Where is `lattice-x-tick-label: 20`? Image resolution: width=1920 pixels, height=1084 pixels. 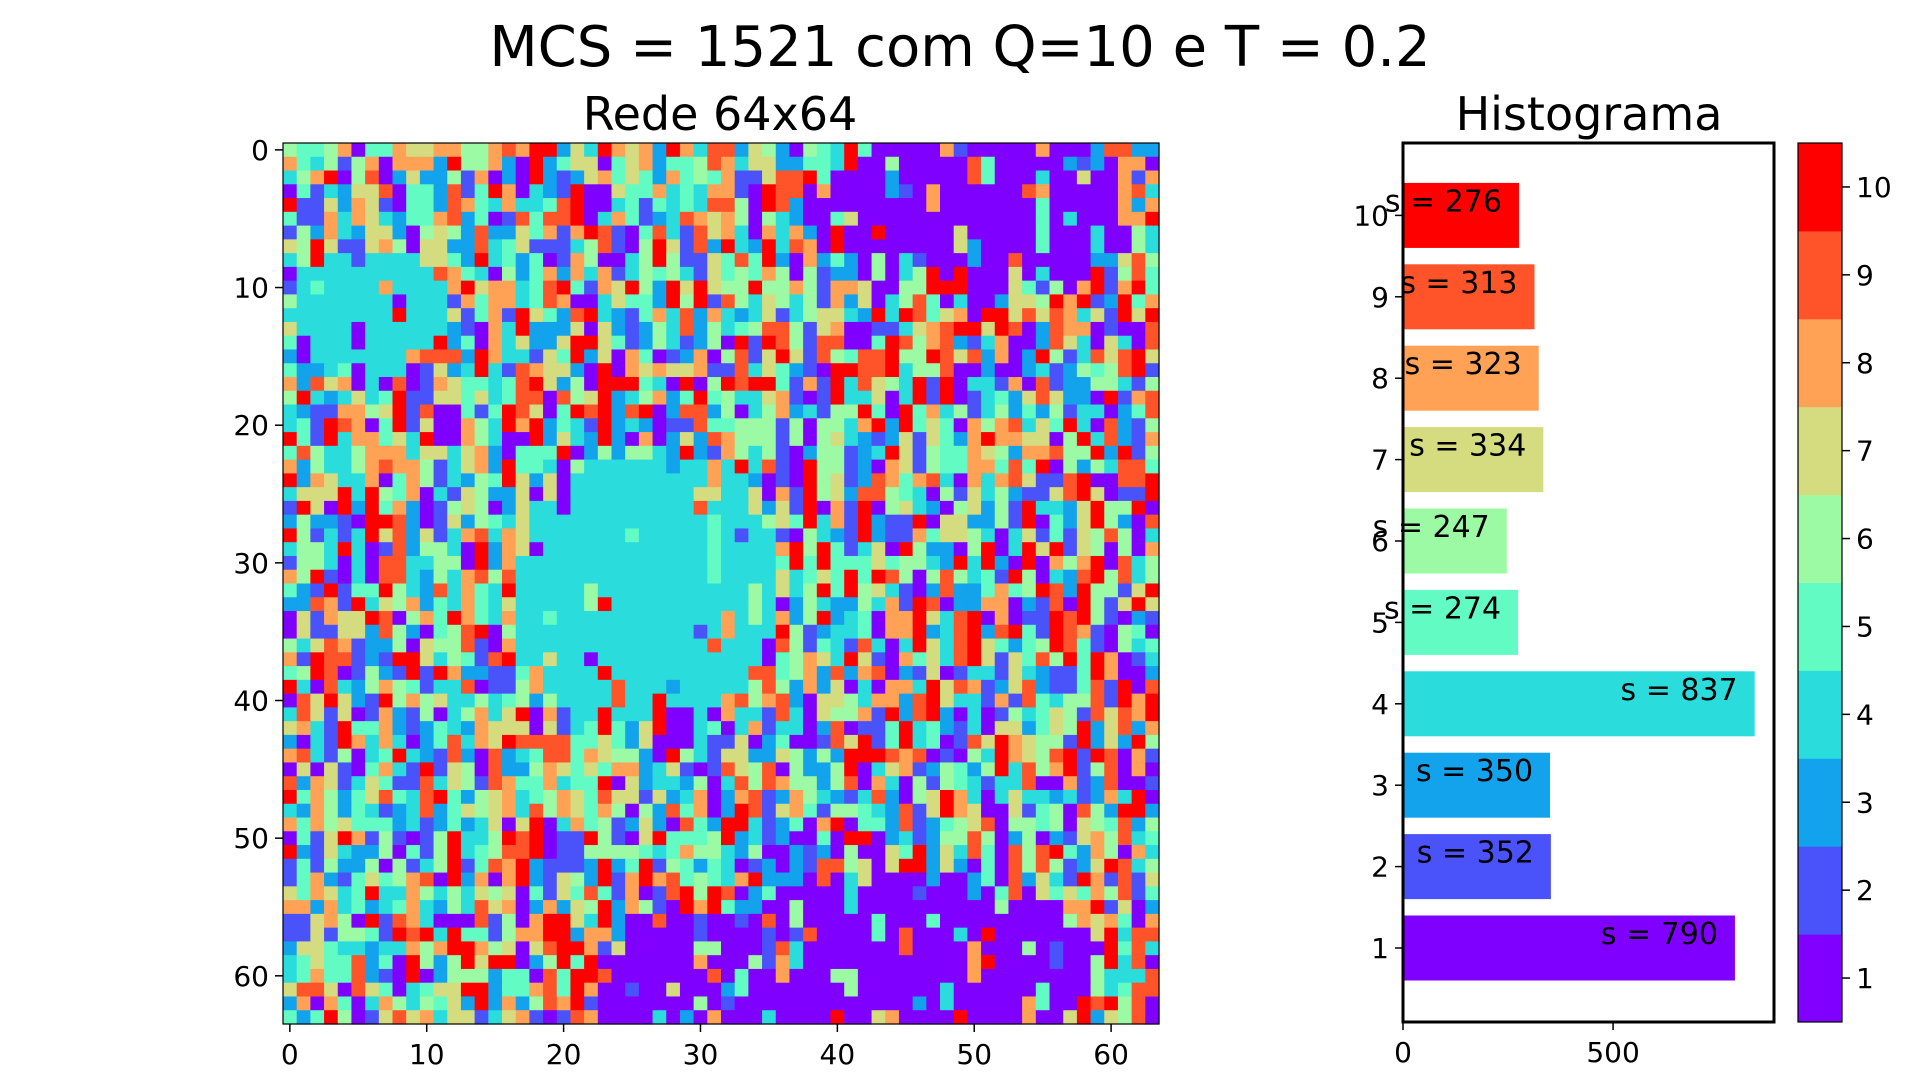 lattice-x-tick-label: 20 is located at coordinates (564, 1054).